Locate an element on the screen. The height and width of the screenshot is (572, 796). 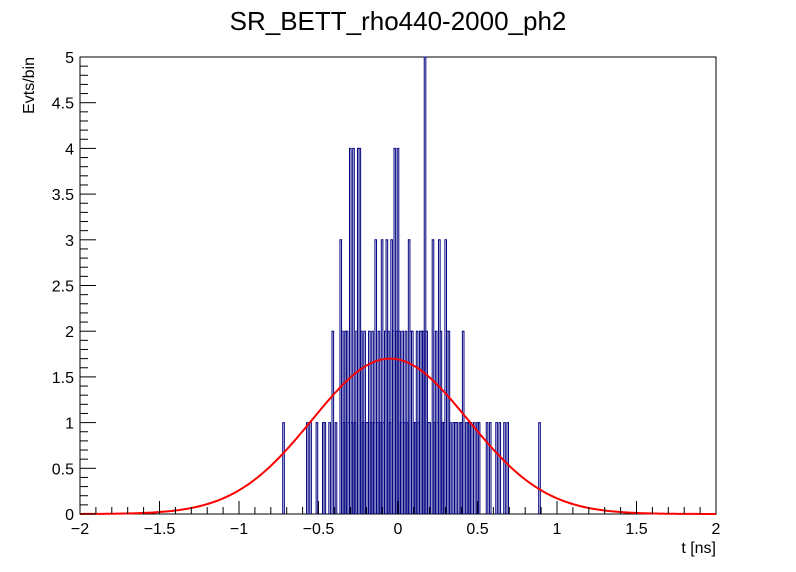
y-tick-label: 4 is located at coordinates (69, 149).